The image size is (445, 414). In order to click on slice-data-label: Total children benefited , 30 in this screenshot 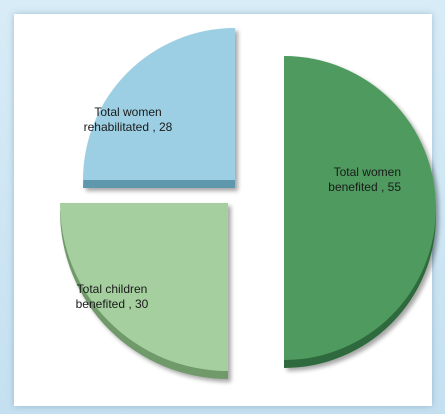, I will do `click(112, 296)`.